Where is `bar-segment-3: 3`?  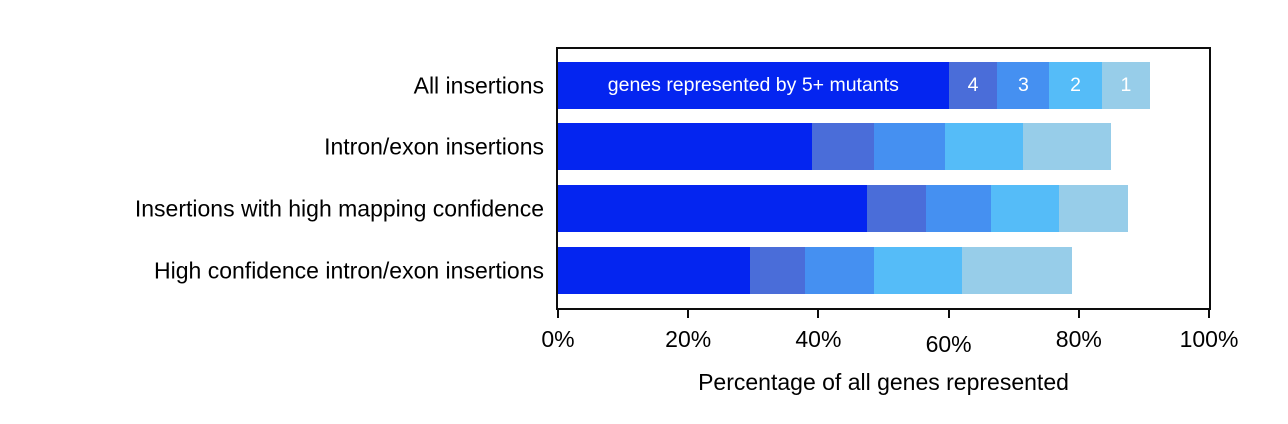
bar-segment-3: 3 is located at coordinates (1023, 85).